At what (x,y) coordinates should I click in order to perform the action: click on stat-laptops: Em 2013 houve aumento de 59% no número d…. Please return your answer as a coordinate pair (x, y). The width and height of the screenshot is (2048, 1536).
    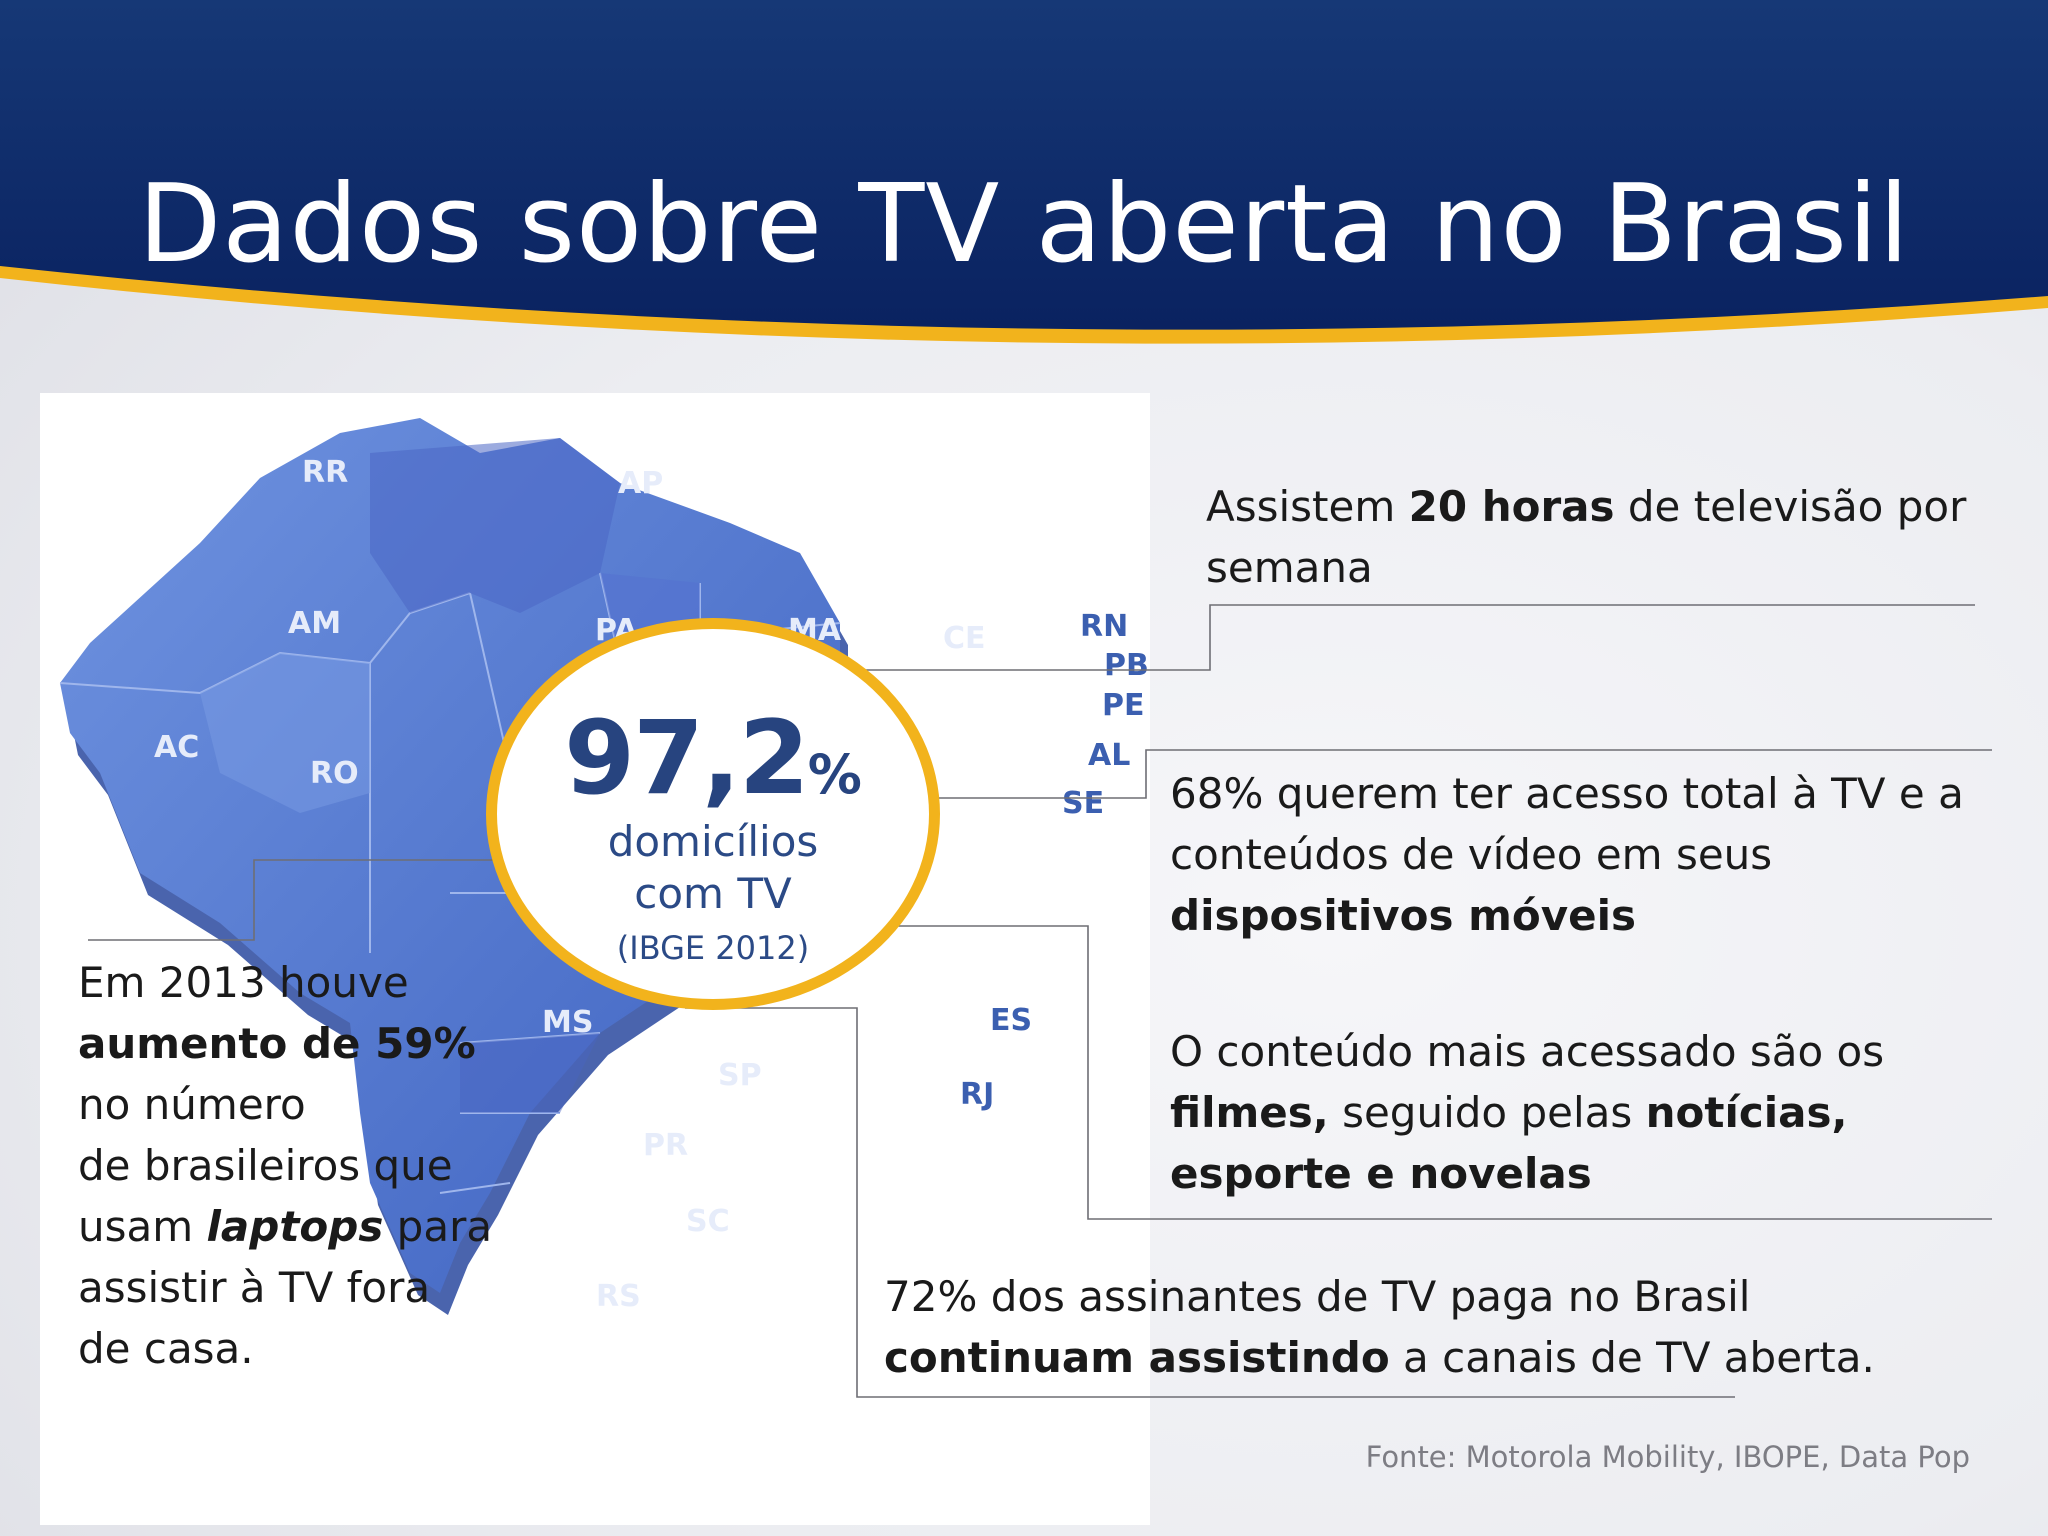
    Looking at the image, I should click on (308, 1165).